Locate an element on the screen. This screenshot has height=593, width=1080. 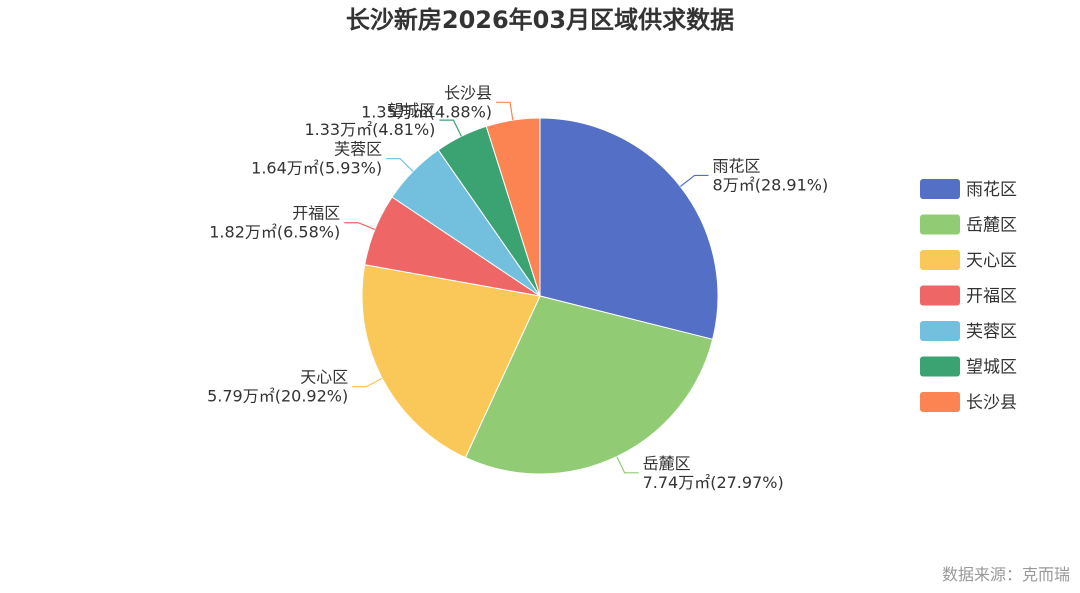
legend-label-4: 芙蓉区 is located at coordinates (991, 332).